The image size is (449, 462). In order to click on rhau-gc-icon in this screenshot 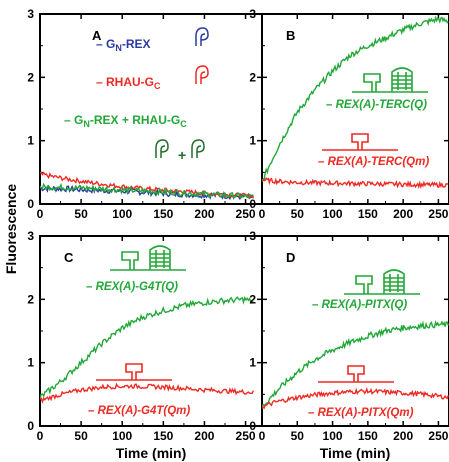, I will do `click(202, 74)`.